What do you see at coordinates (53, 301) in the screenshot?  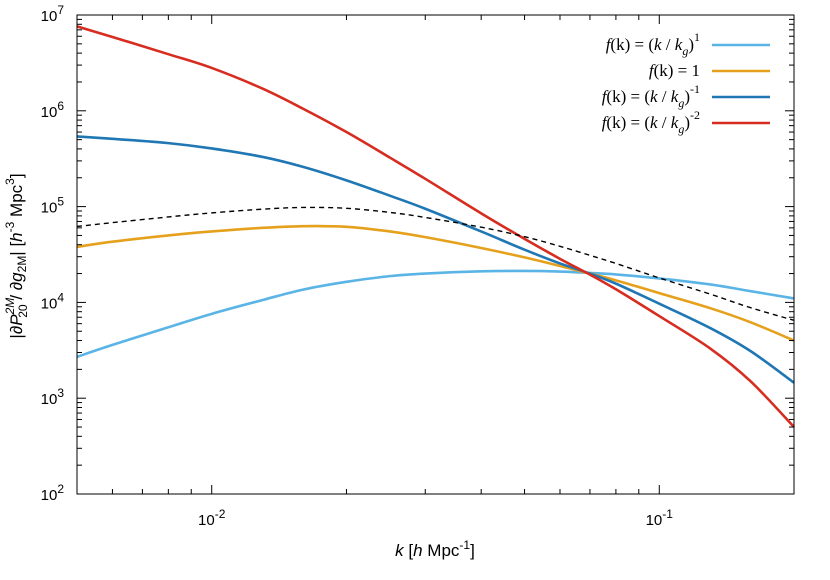 I see `y-tick-label: 10⁴` at bounding box center [53, 301].